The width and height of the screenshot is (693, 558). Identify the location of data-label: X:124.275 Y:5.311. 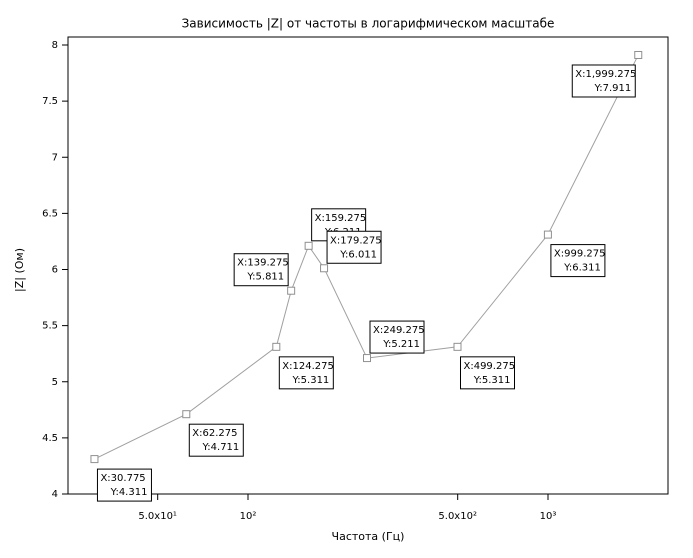
(306, 373).